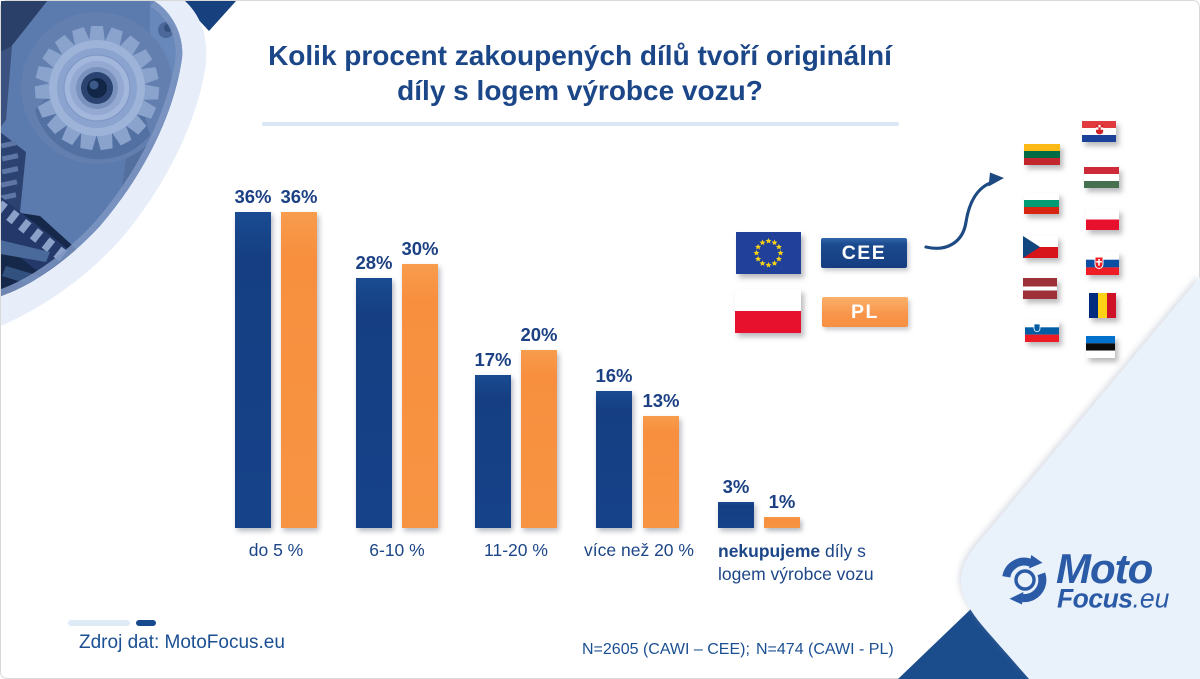 This screenshot has height=679, width=1200. What do you see at coordinates (1104, 570) in the screenshot?
I see `svg-text: Moto` at bounding box center [1104, 570].